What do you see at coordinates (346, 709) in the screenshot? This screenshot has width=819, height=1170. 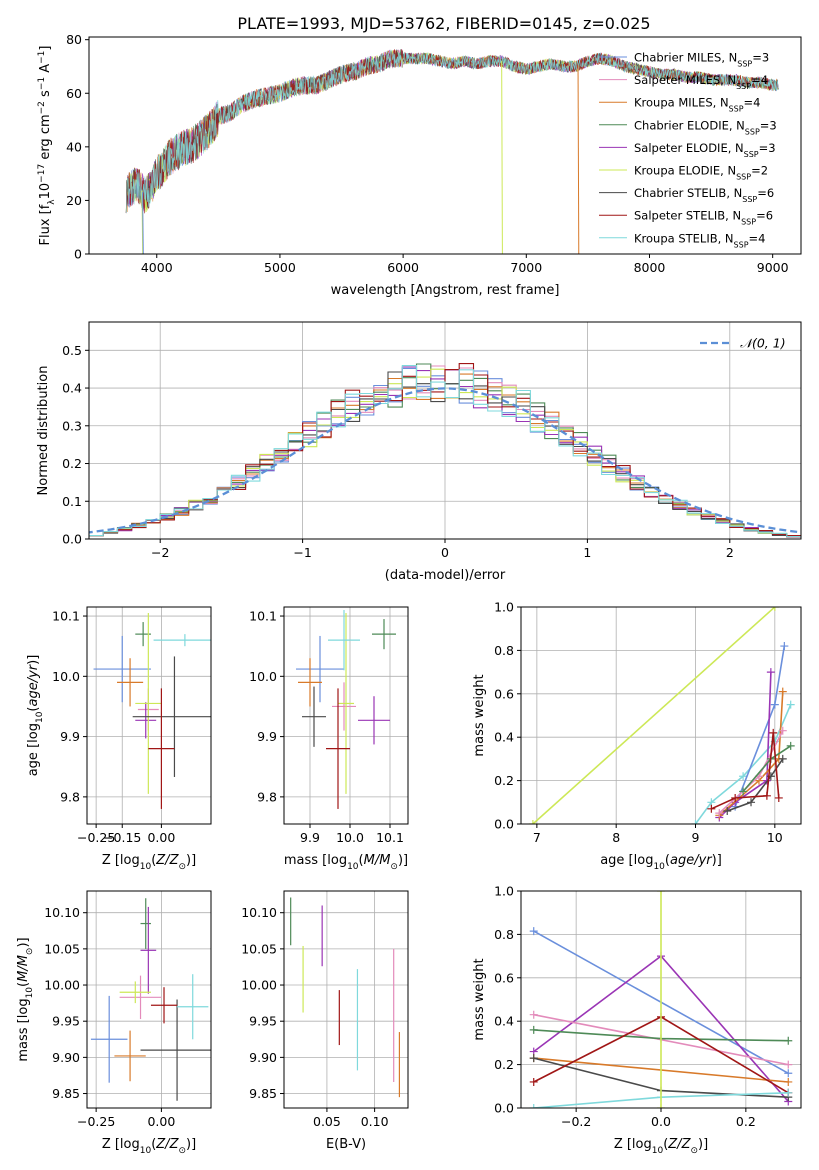 I see `age_vs_mass-marks` at bounding box center [346, 709].